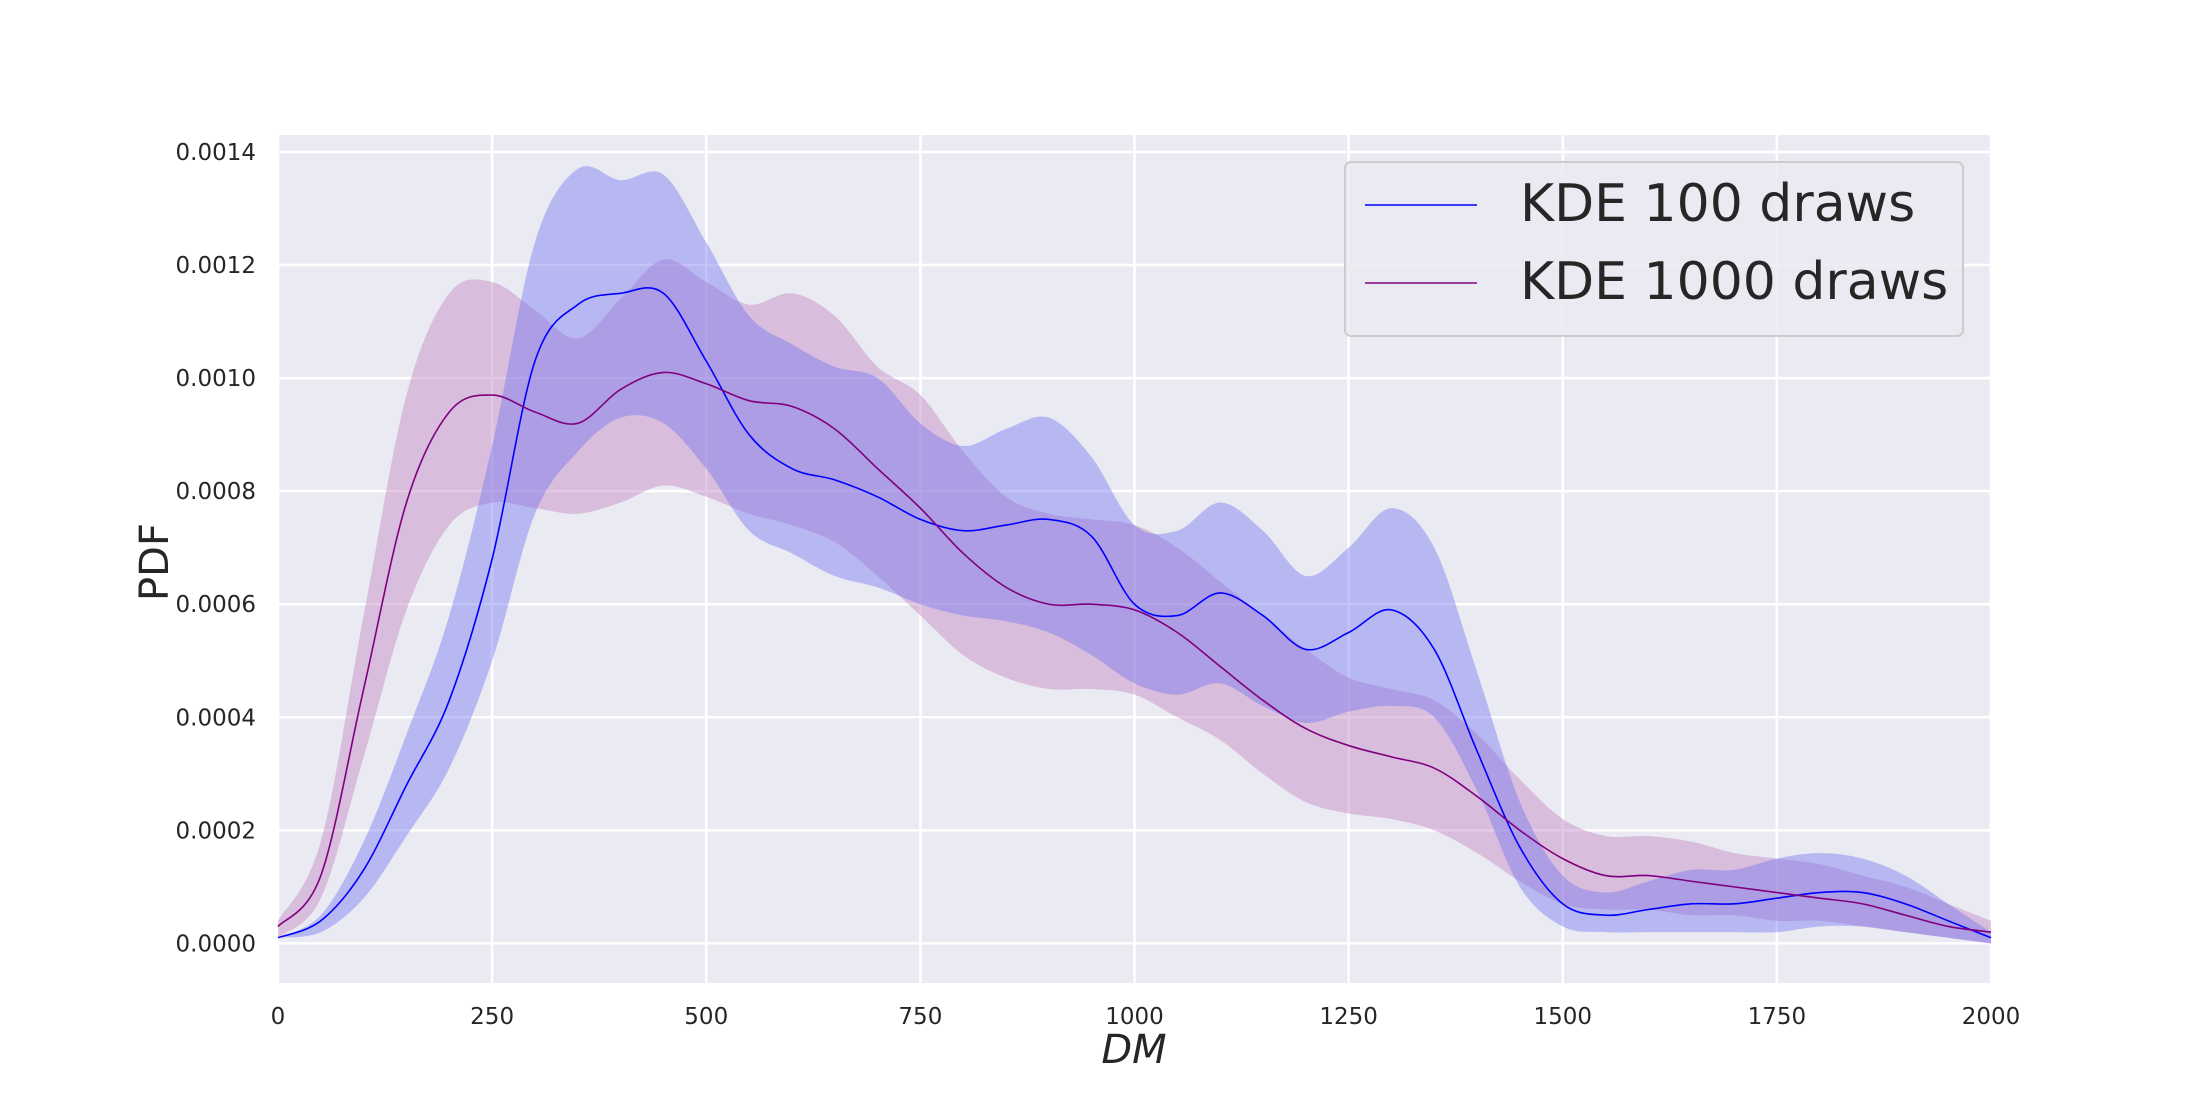  What do you see at coordinates (920, 1017) in the screenshot?
I see `x-tick-label: 750` at bounding box center [920, 1017].